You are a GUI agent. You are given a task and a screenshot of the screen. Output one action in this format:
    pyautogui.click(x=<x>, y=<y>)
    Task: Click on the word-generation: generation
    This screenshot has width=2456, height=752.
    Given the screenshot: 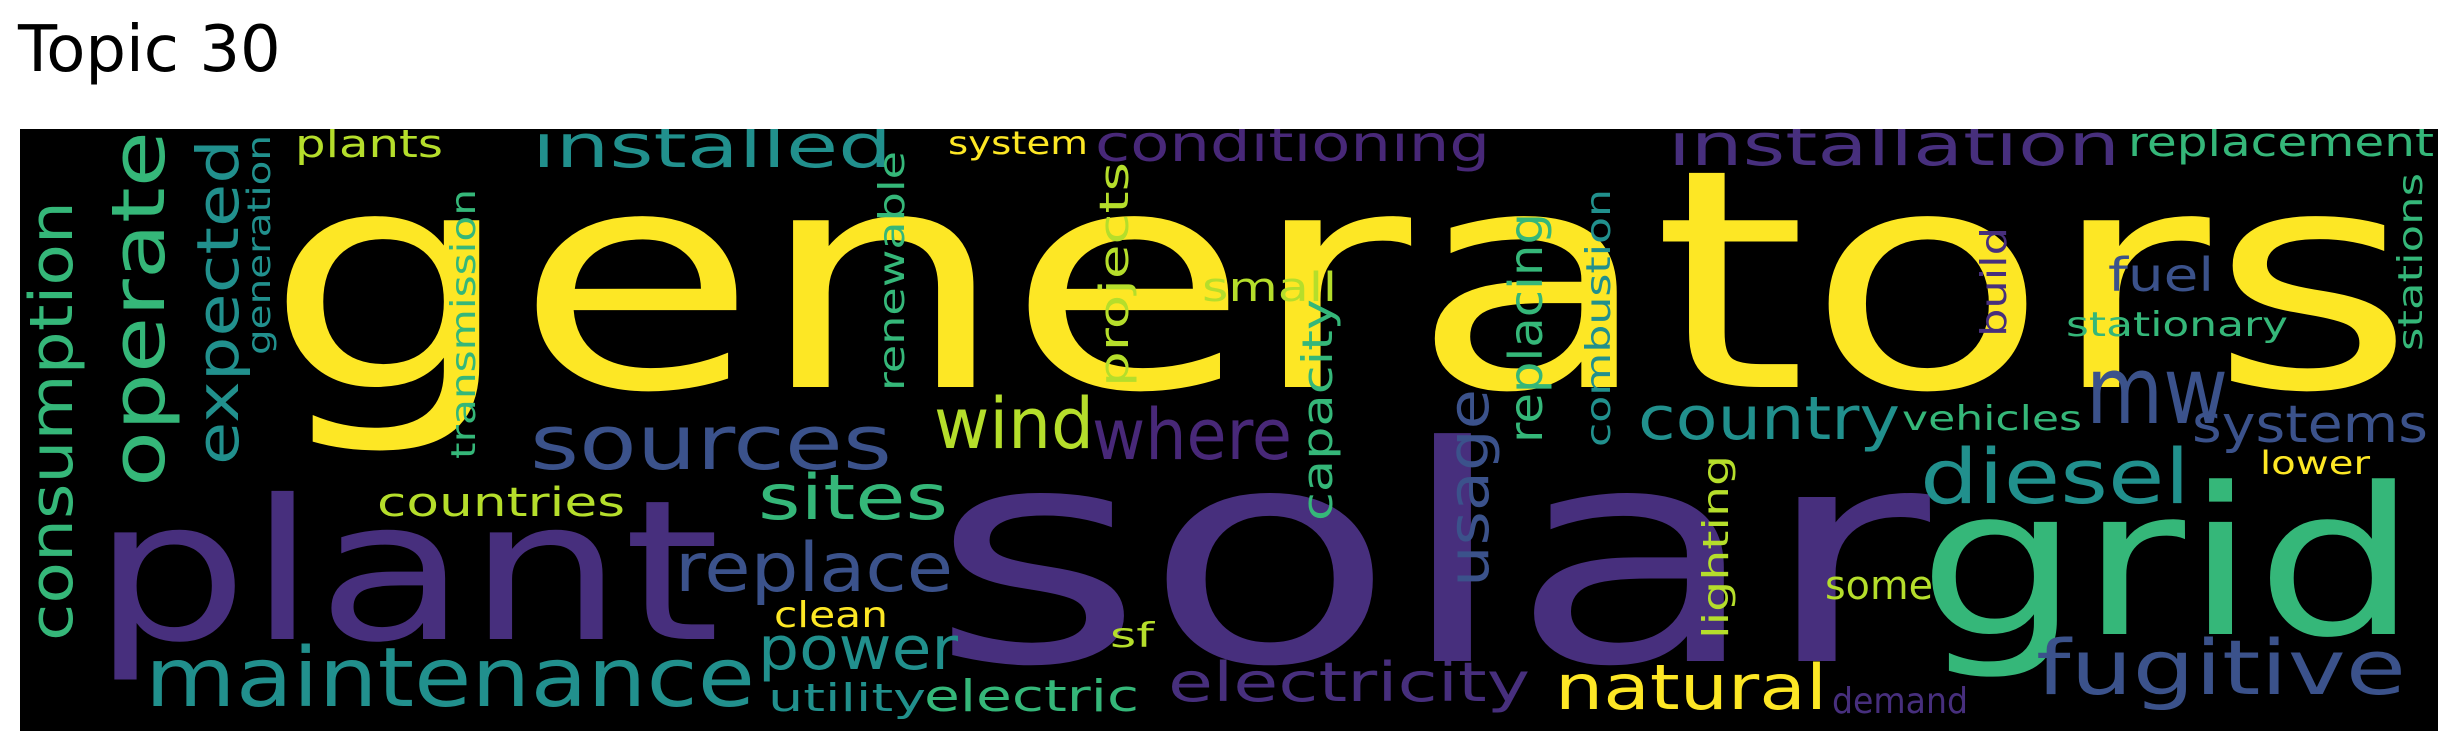 What is the action you would take?
    pyautogui.click(x=259, y=245)
    